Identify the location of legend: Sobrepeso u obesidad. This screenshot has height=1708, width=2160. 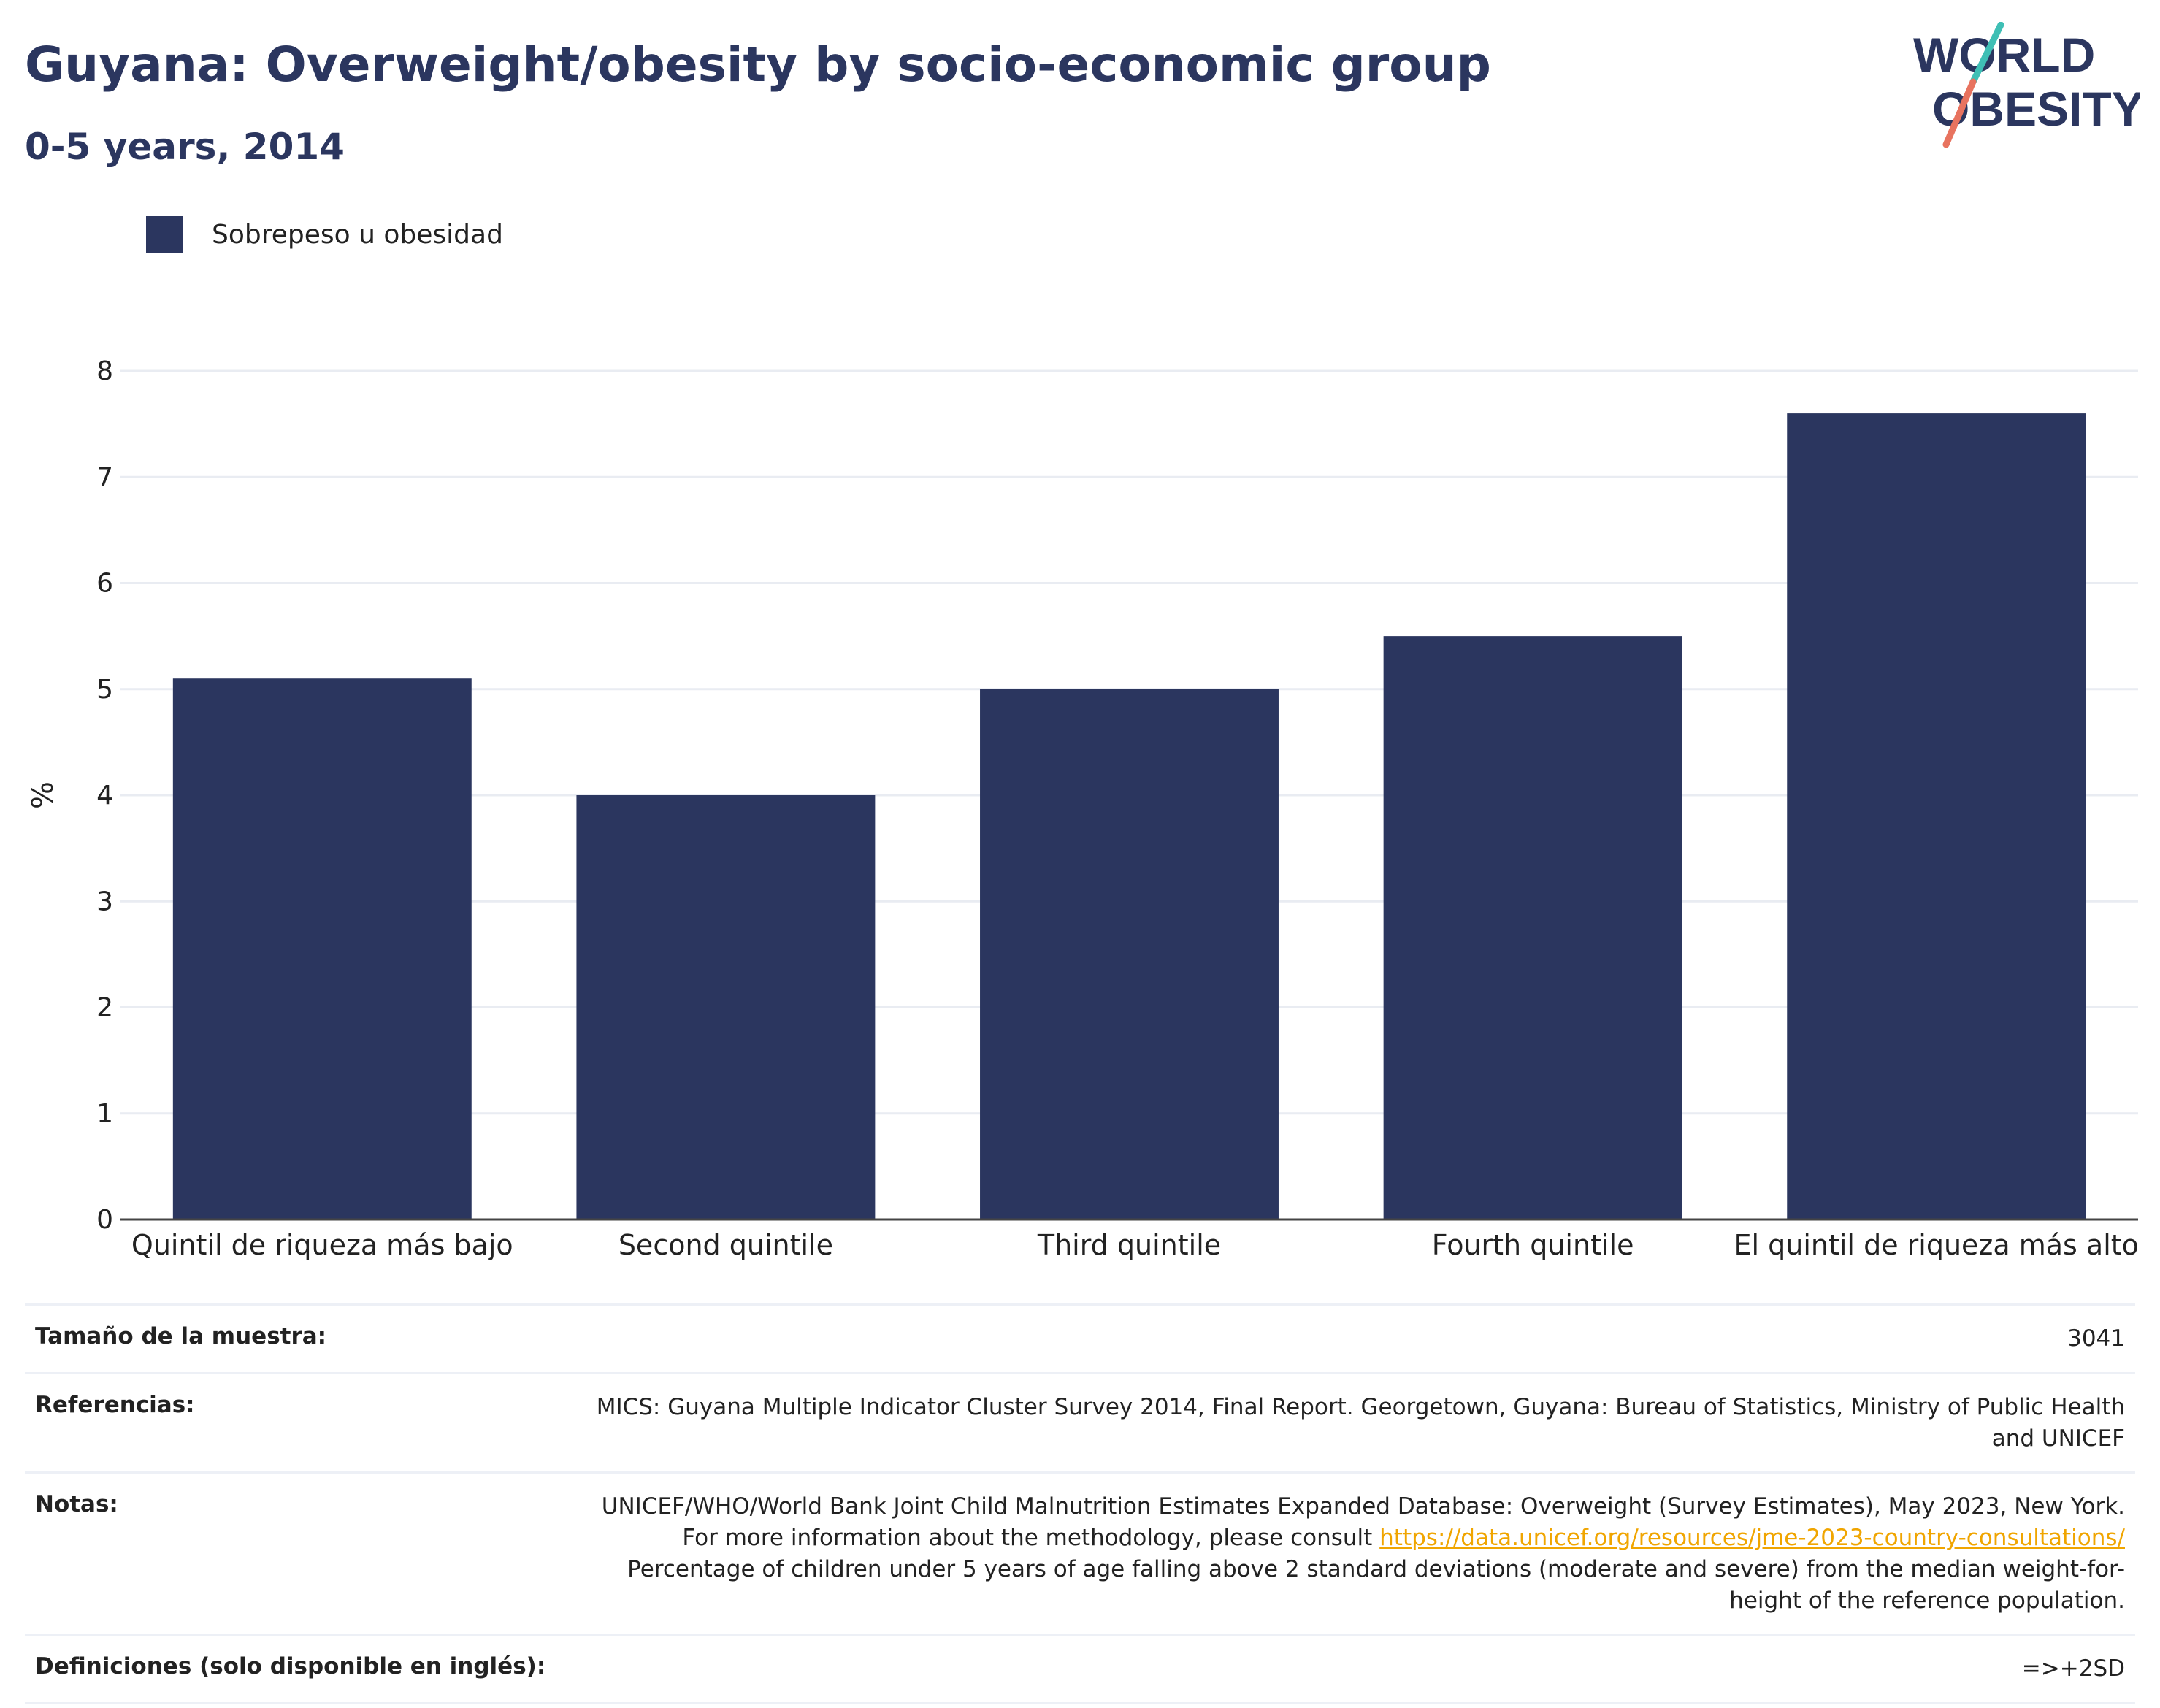
(324, 234).